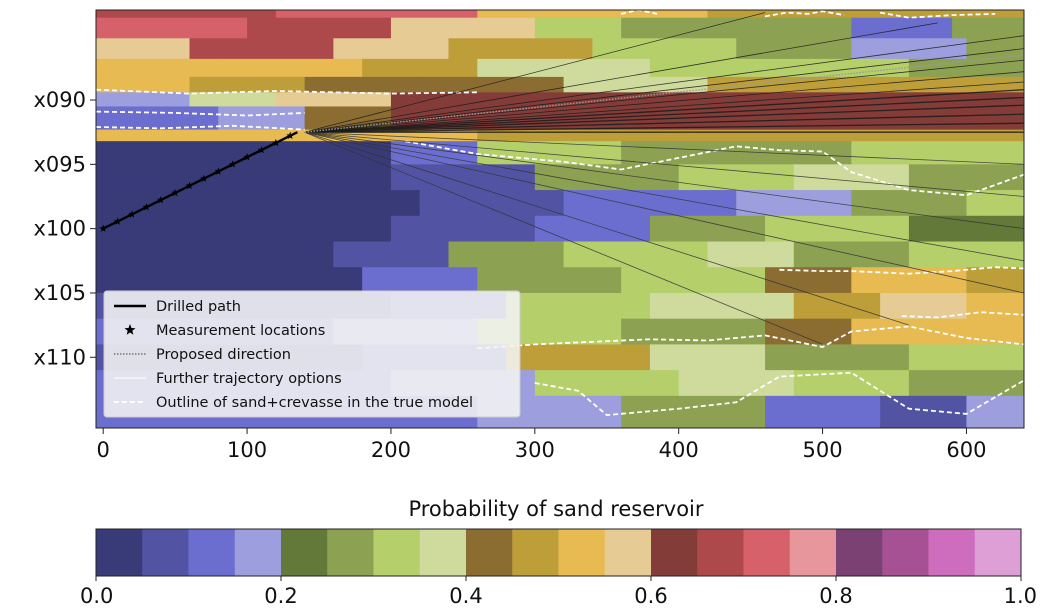  Describe the element at coordinates (465, 596) in the screenshot. I see `colorbar-tick-label: 0.4` at that location.